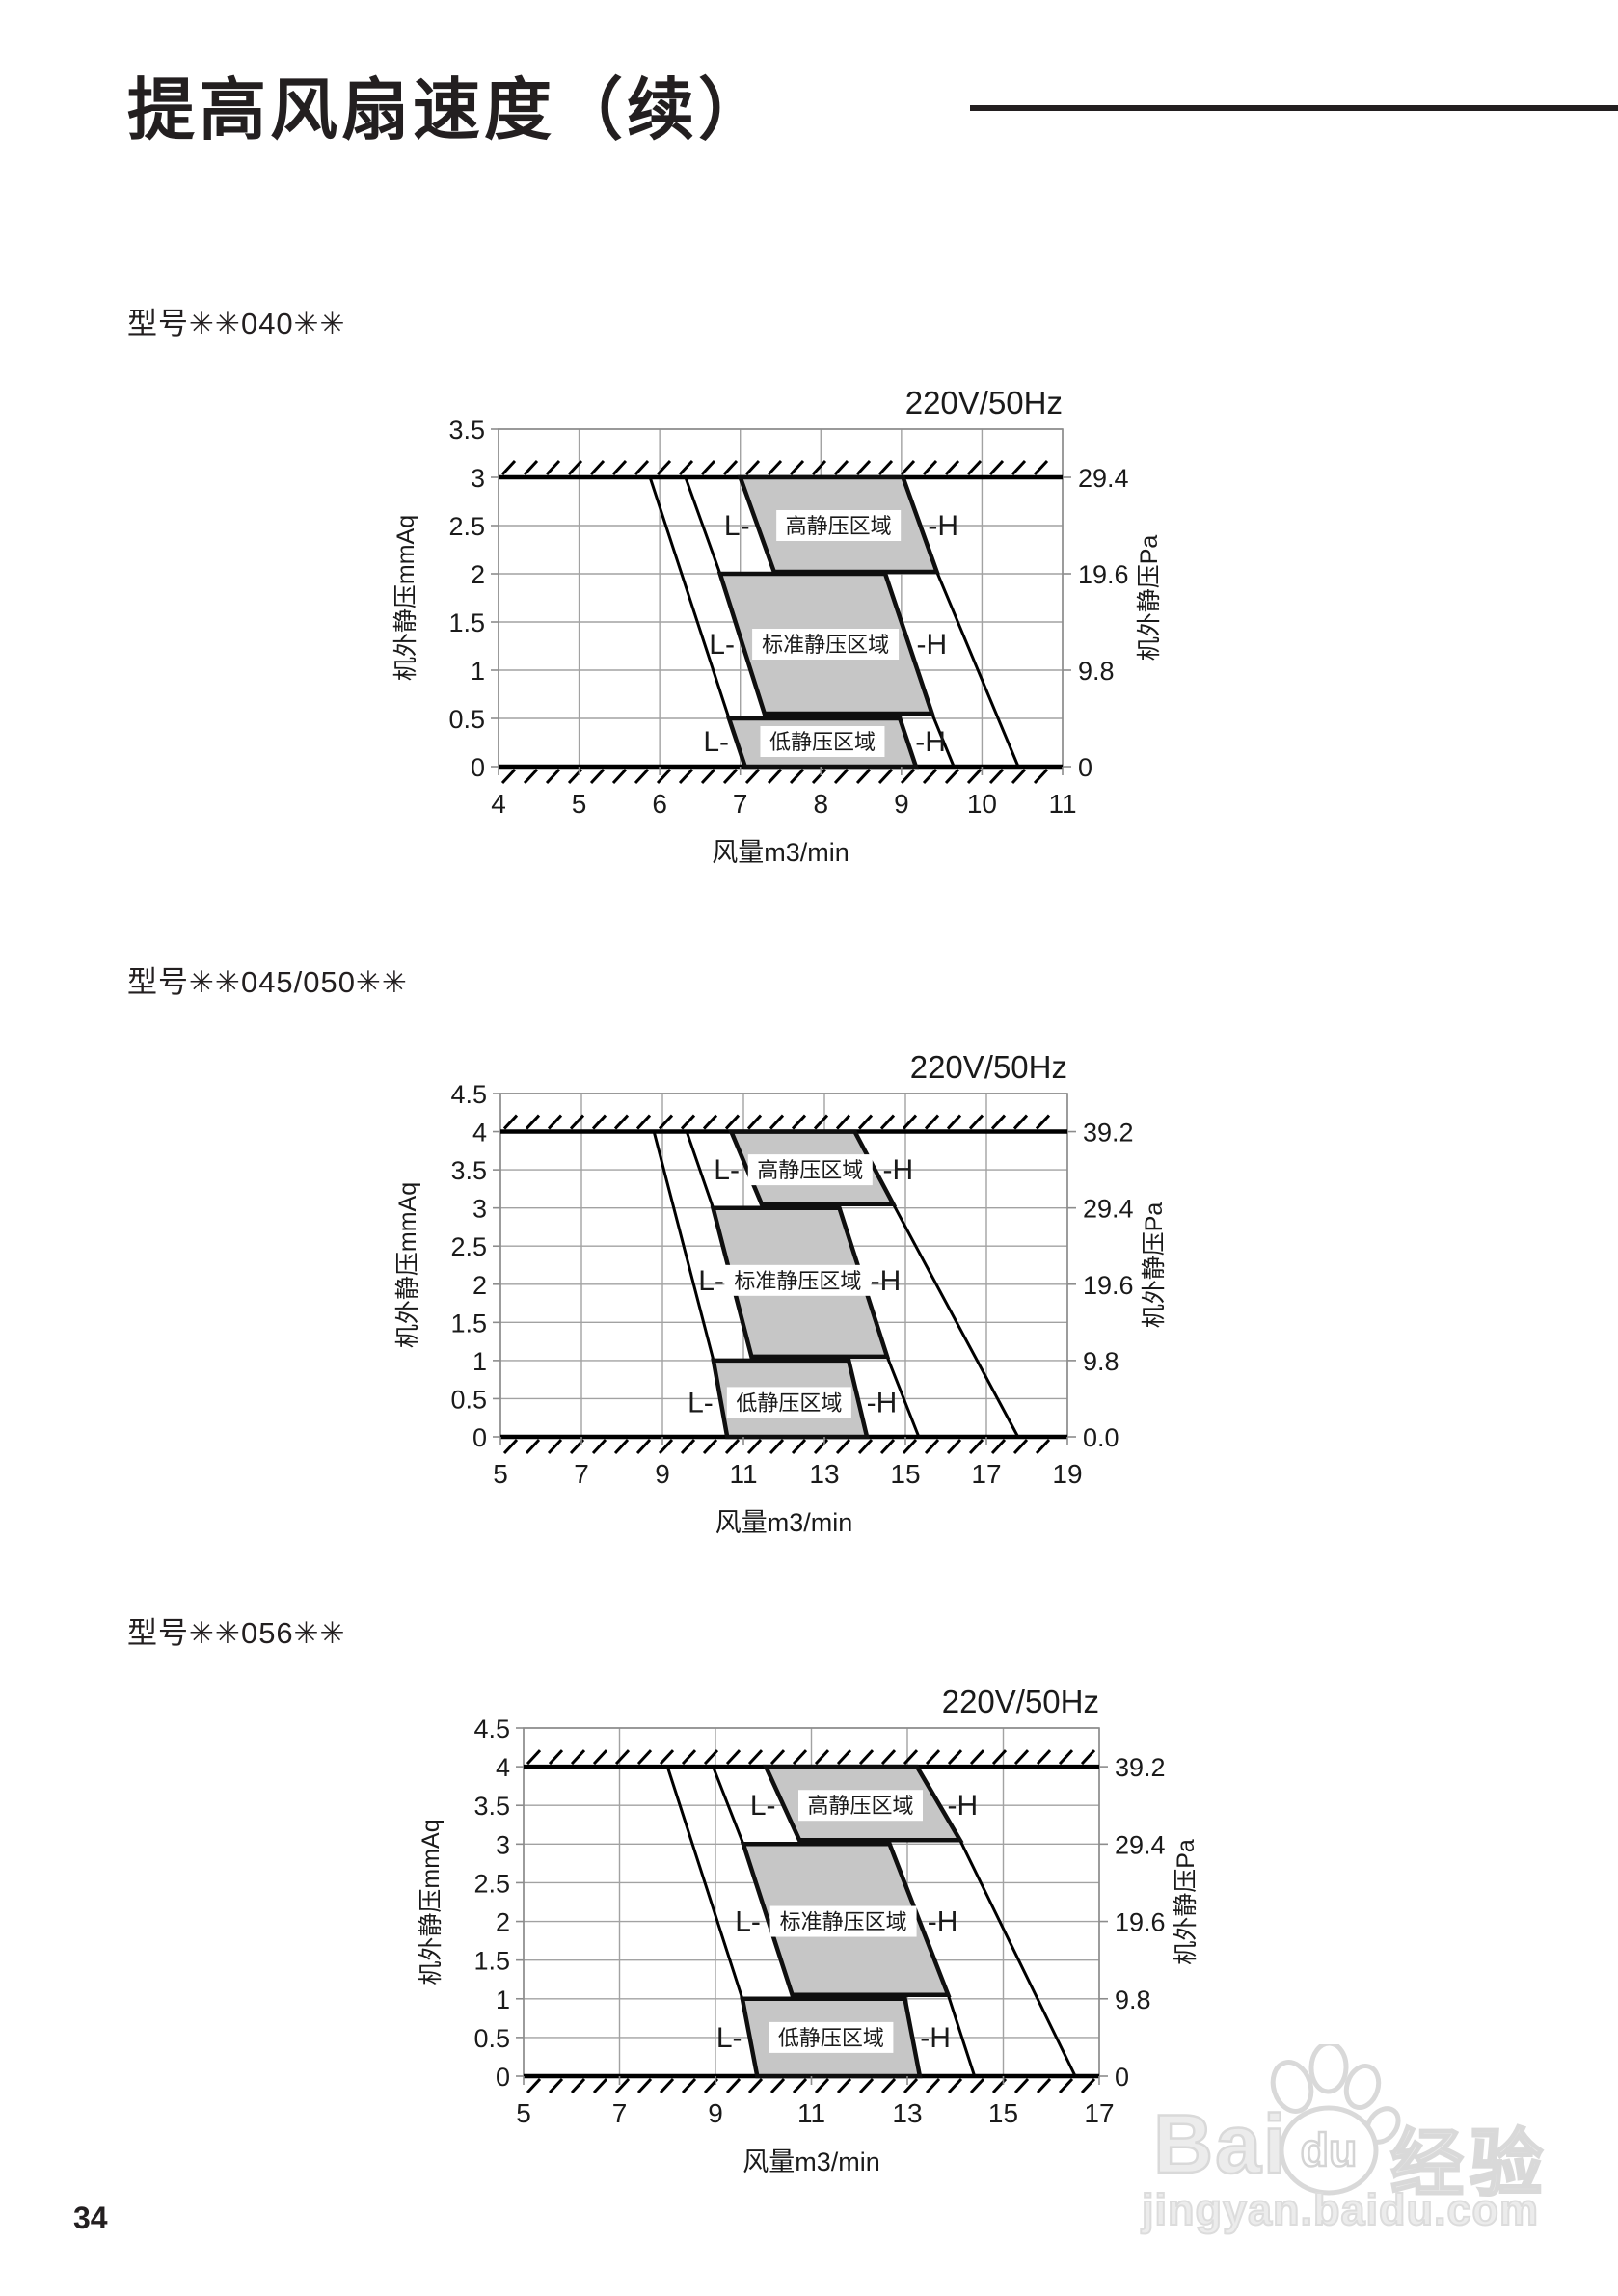  Describe the element at coordinates (905, 1474) in the screenshot. I see `x-axis-tick-label: 15` at that location.